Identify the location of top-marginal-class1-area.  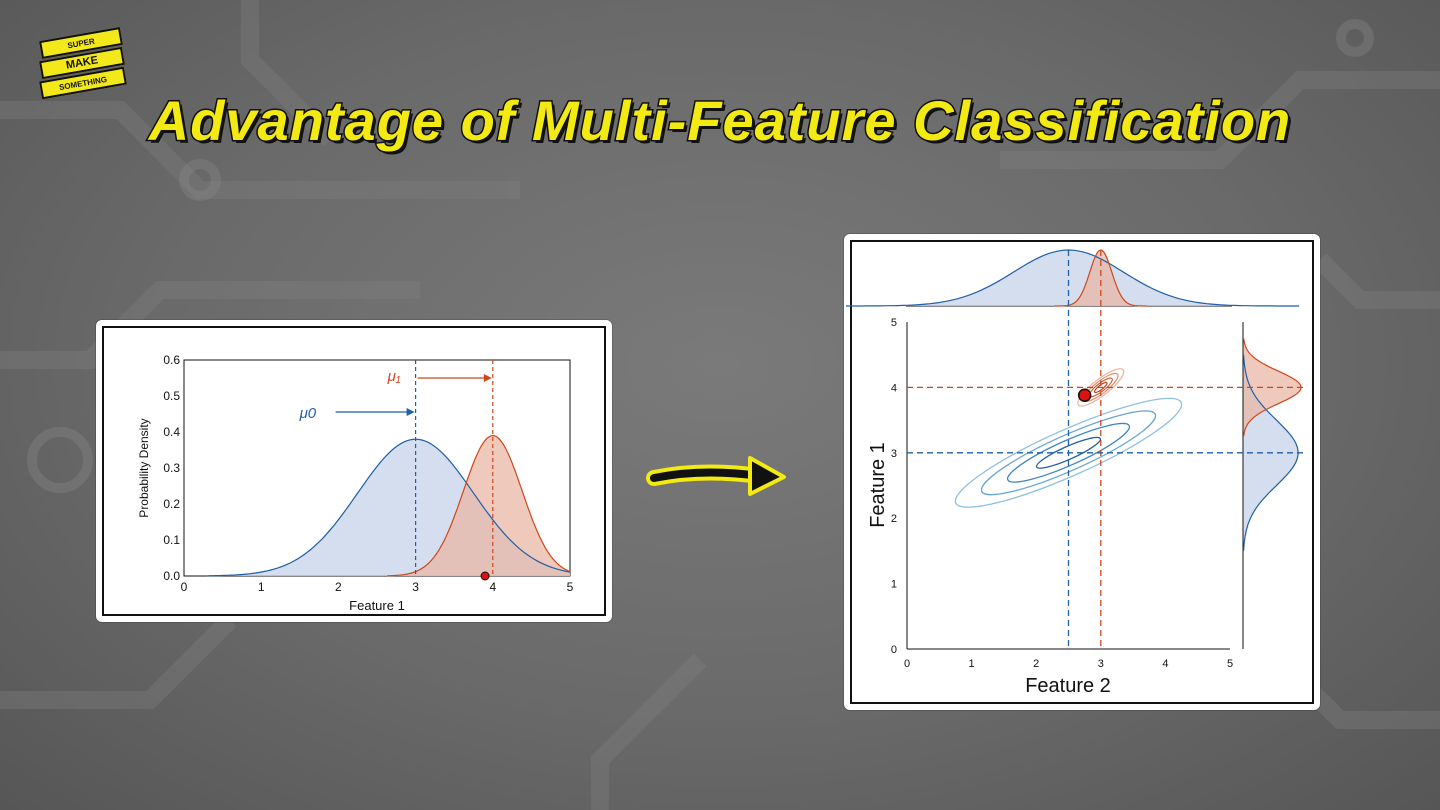
(1100, 278).